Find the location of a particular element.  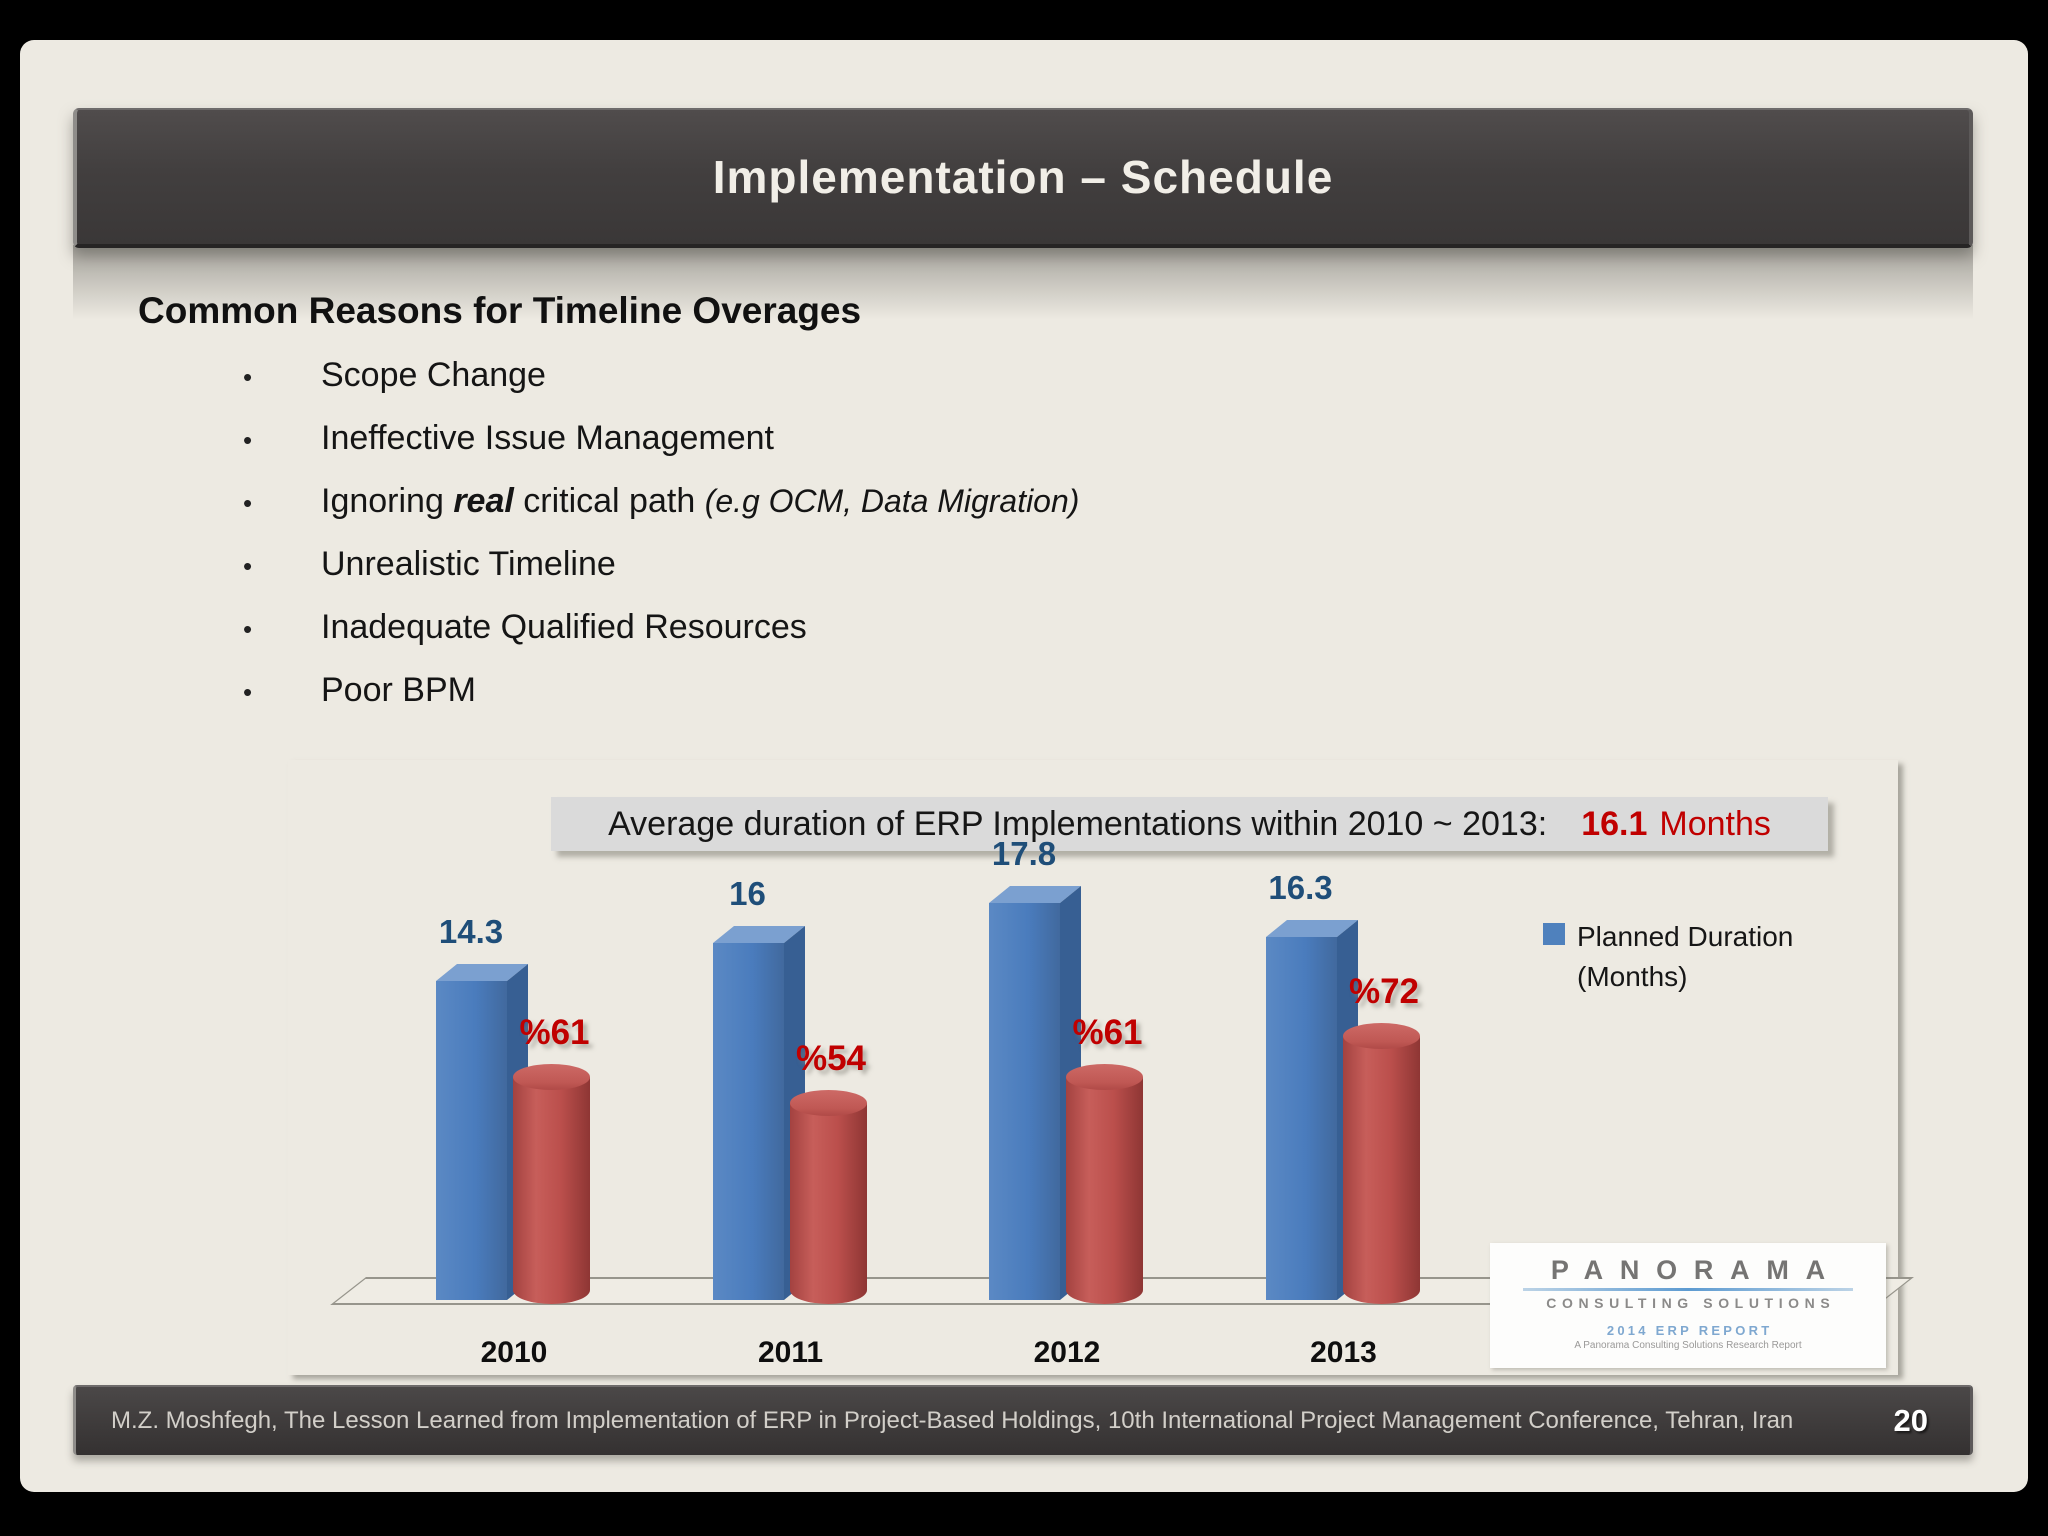

bullet-text: Unrealistic Timeline is located at coordinates (468, 564).